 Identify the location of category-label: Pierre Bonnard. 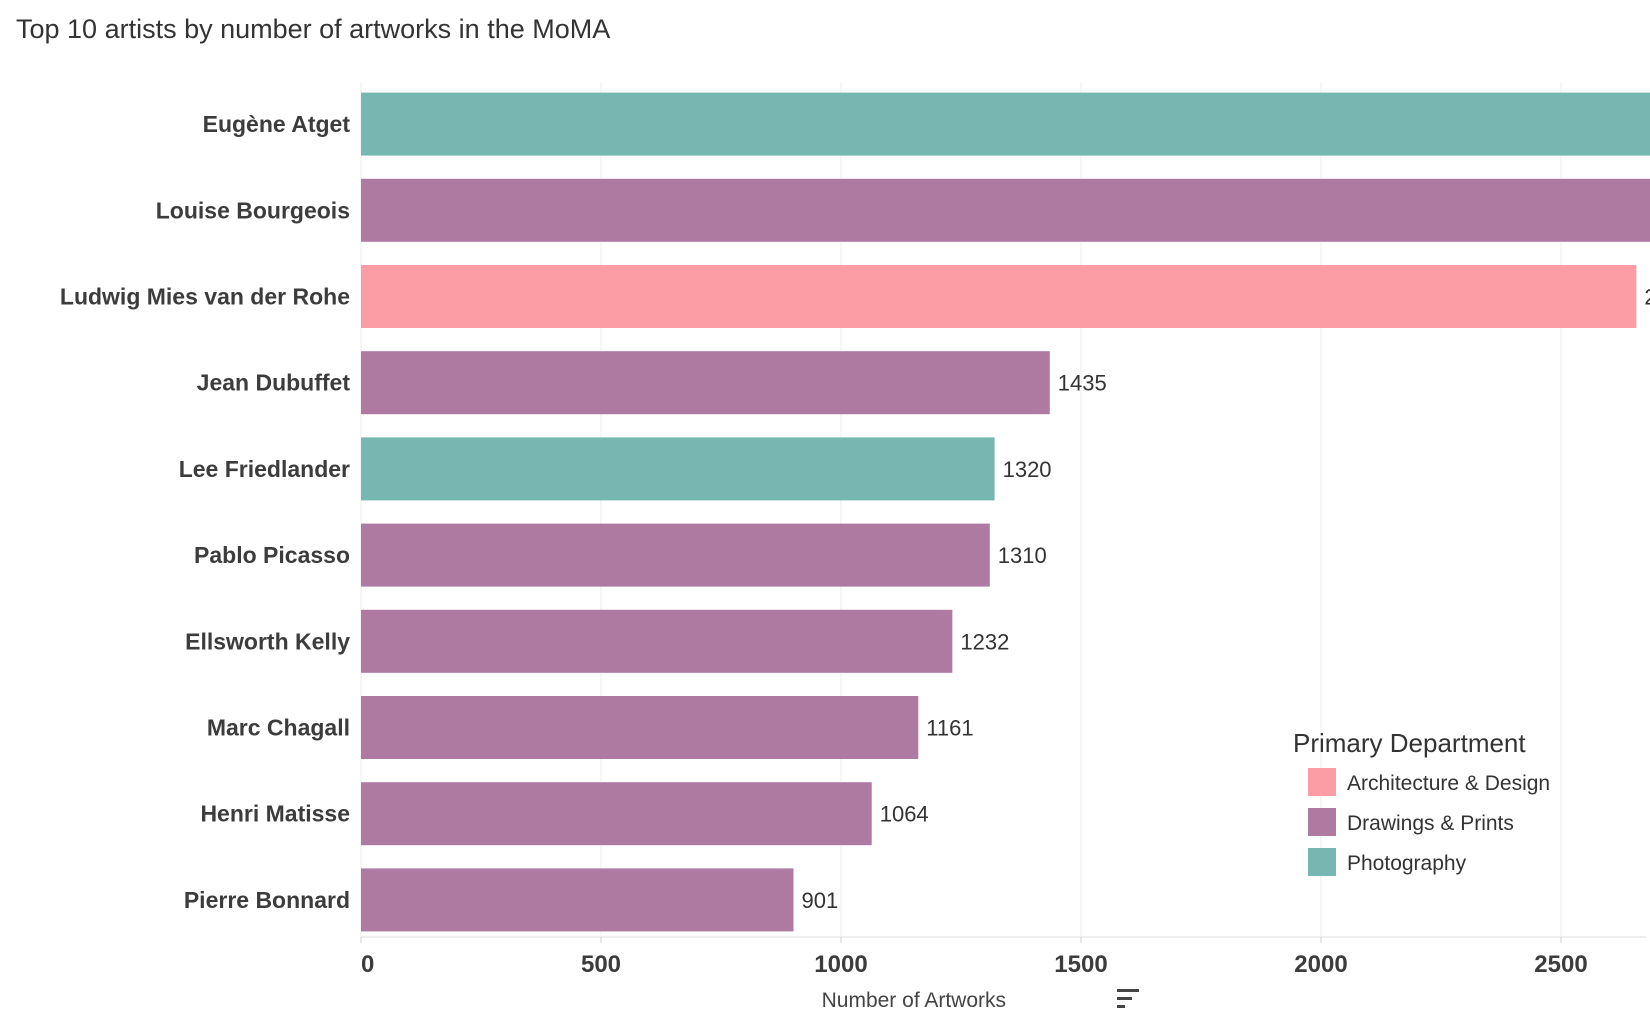
(267, 900).